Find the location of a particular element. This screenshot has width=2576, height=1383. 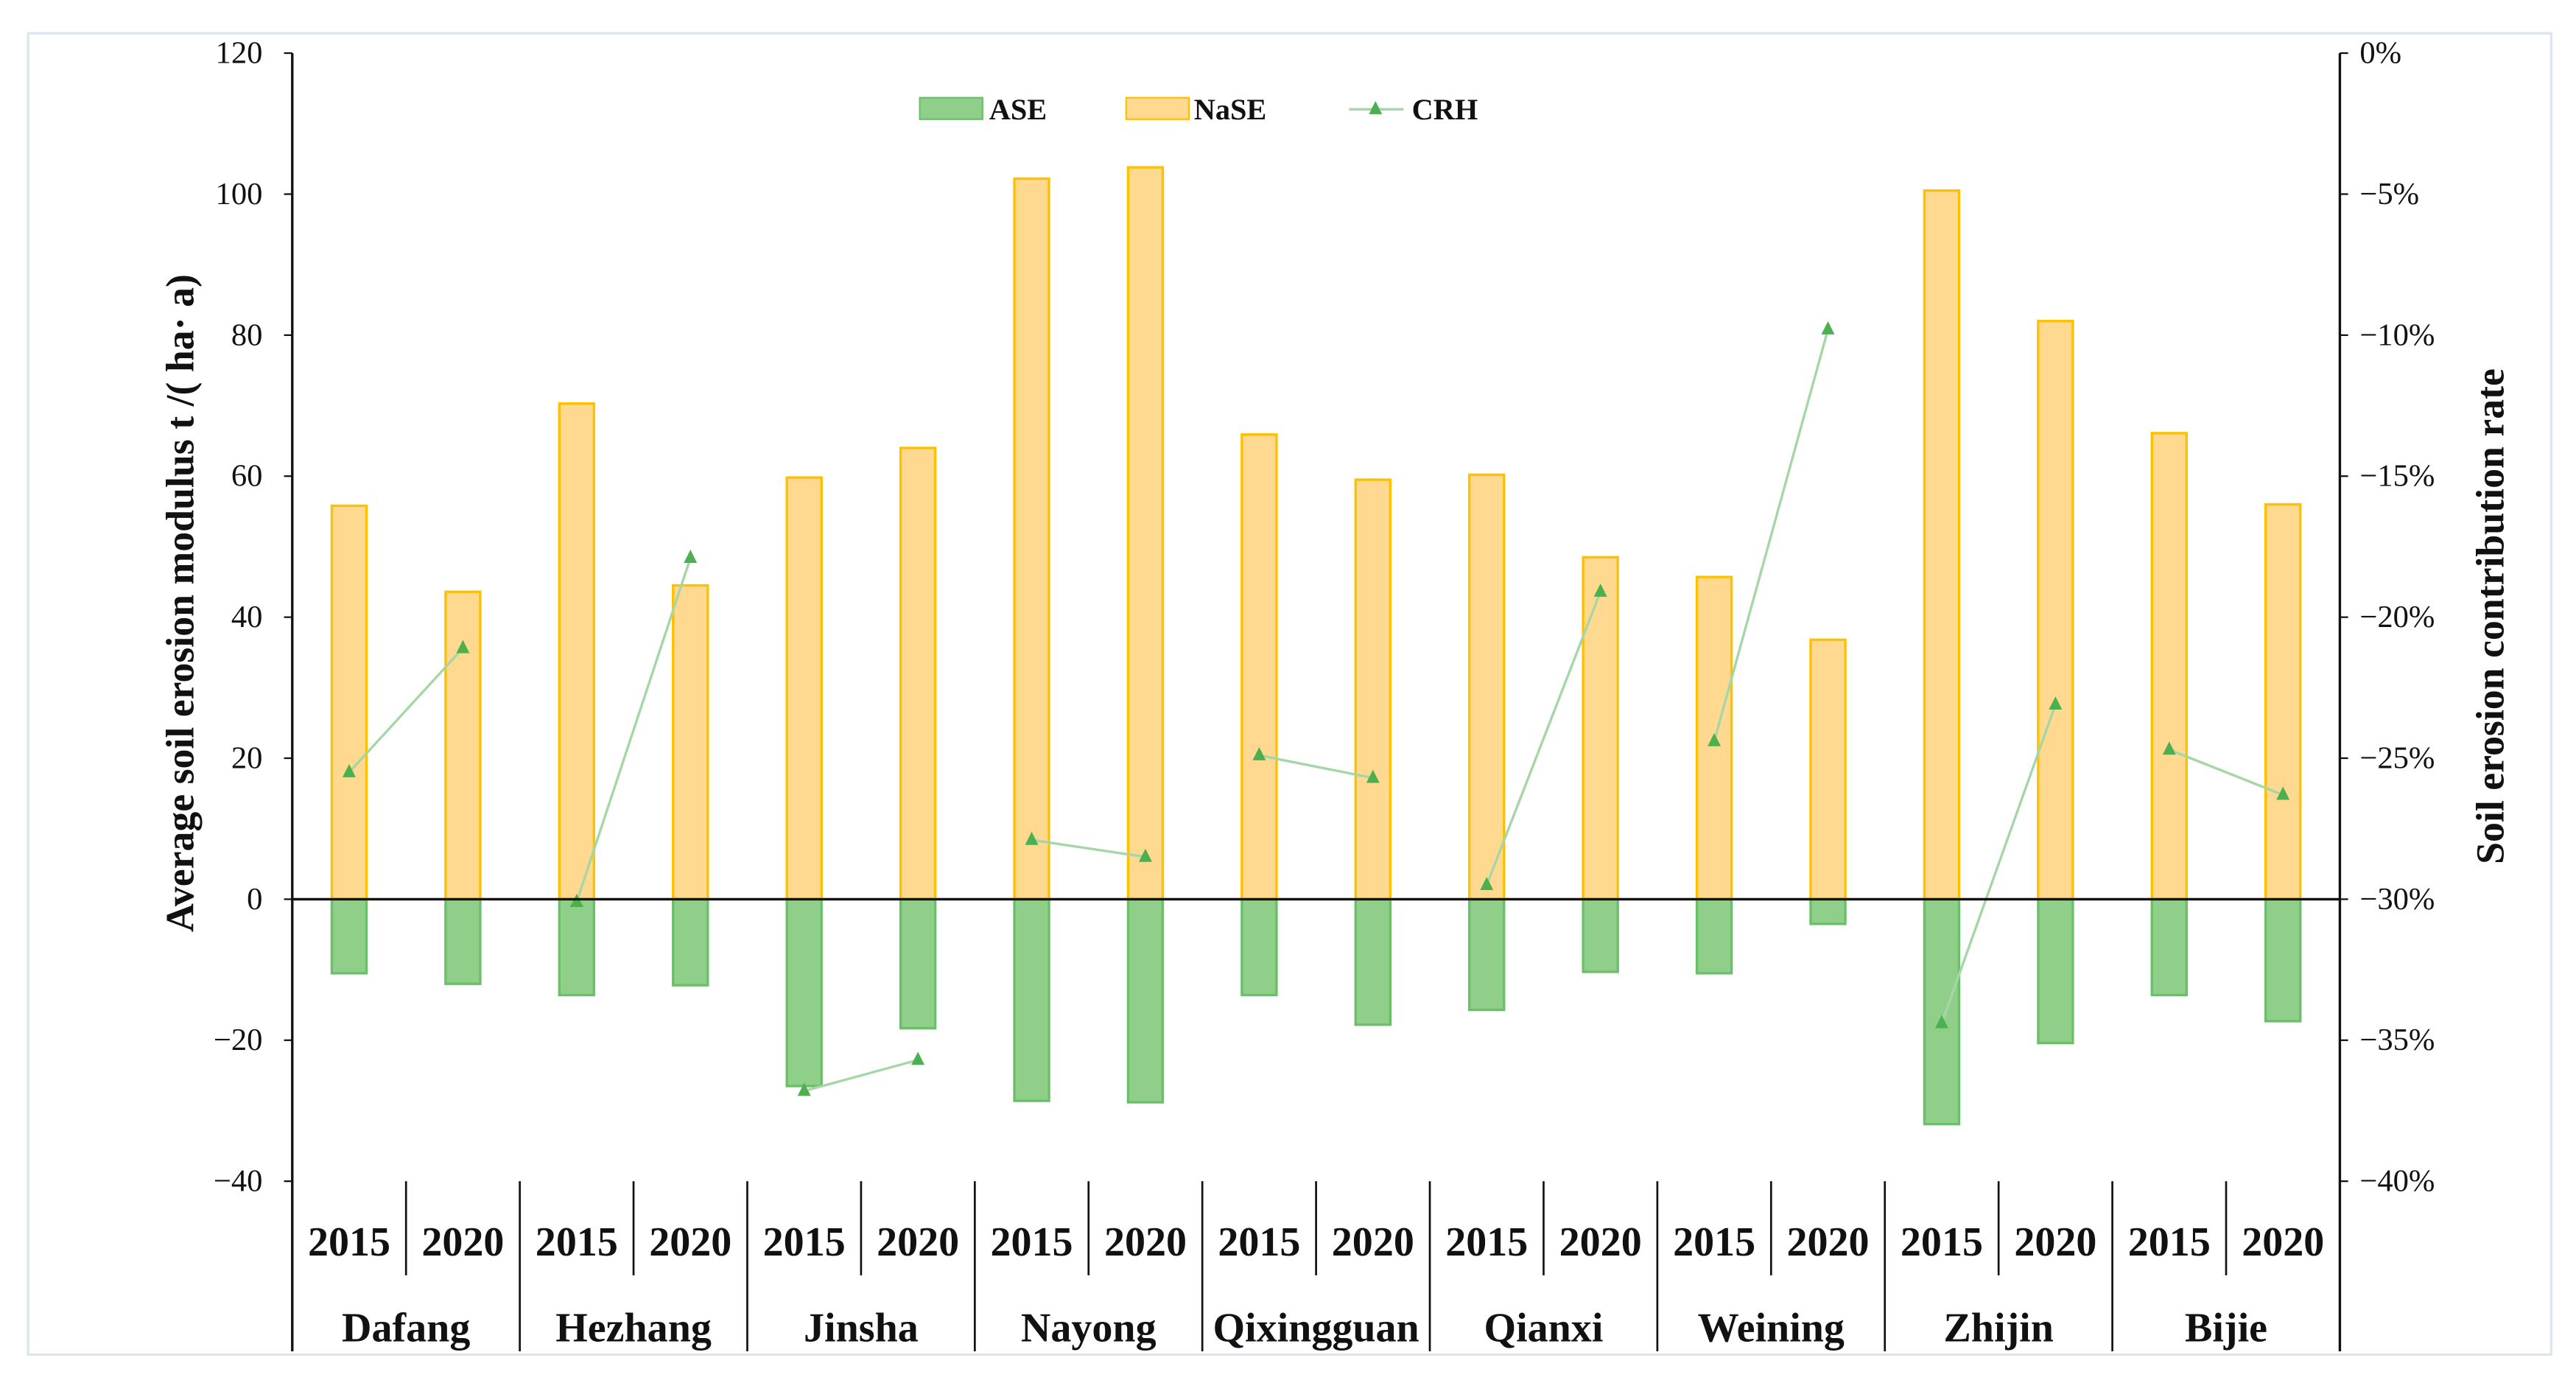

x-group-label: Bijie is located at coordinates (2226, 1328).